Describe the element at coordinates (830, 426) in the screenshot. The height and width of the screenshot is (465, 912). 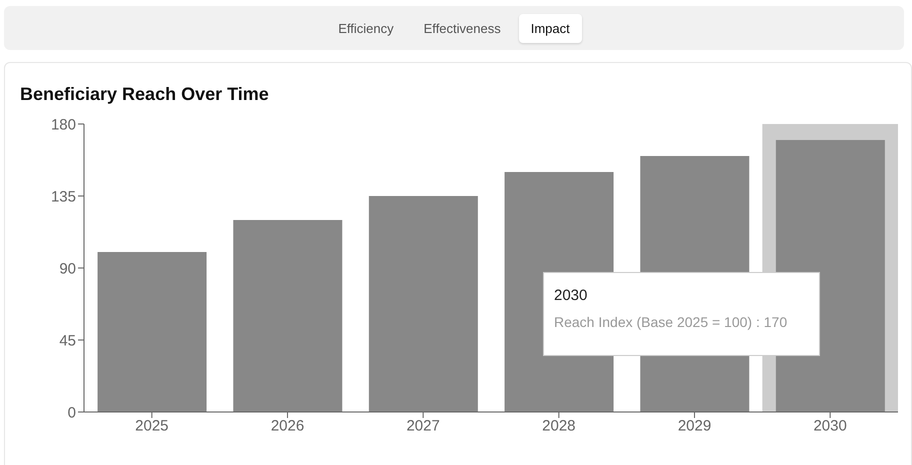
I see `x-tick-label: 2030` at that location.